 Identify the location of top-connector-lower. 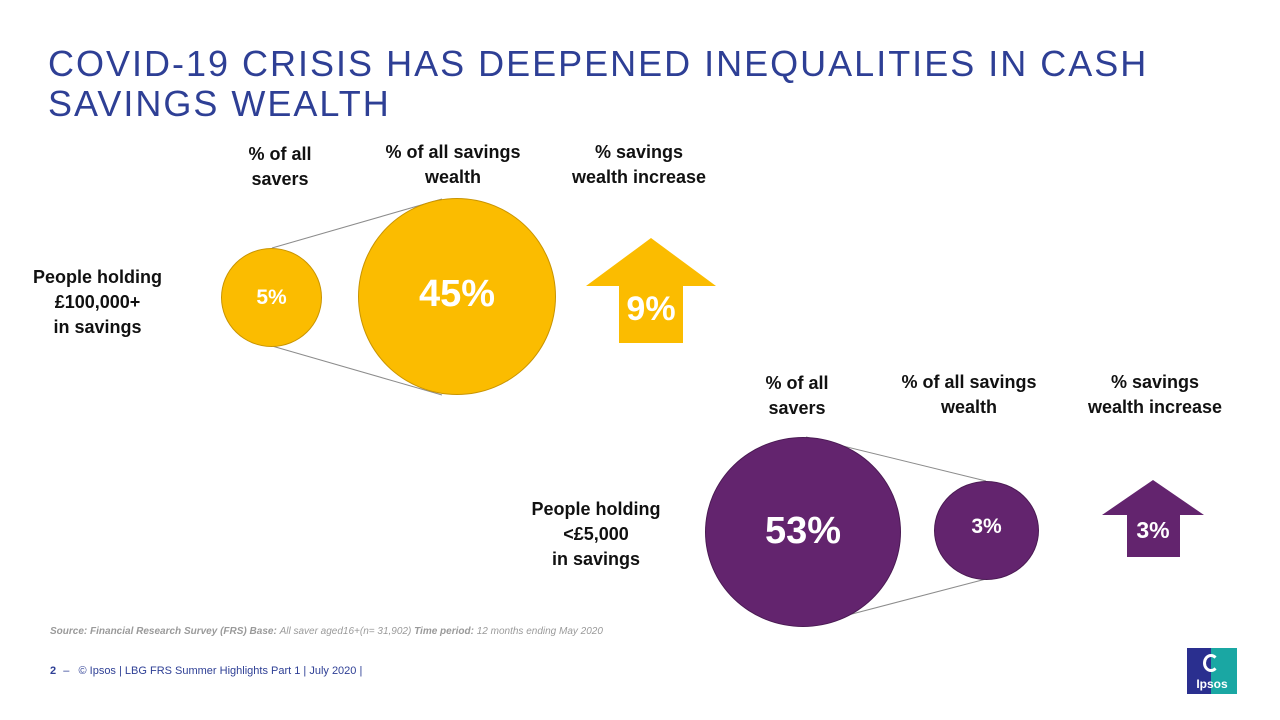
(357, 370).